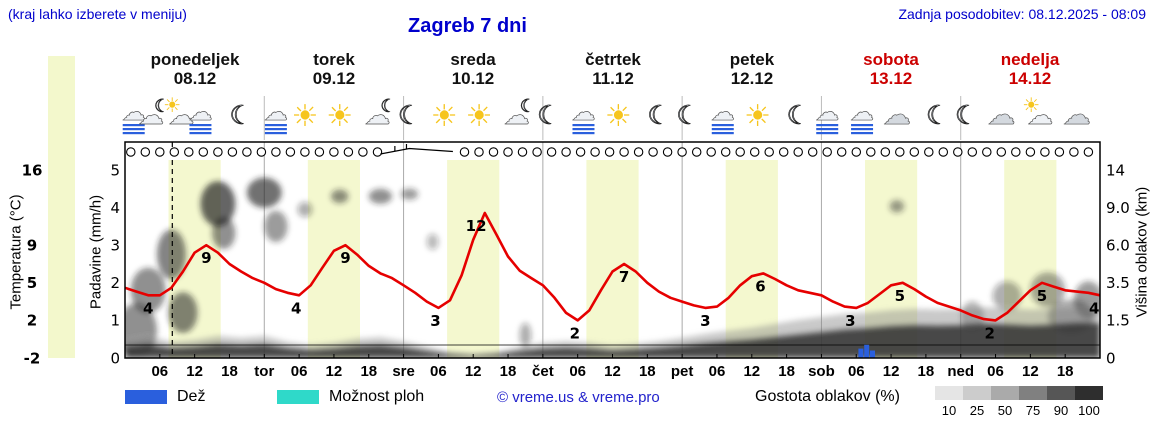 The width and height of the screenshot is (1152, 443). What do you see at coordinates (473, 259) in the screenshot?
I see `daylight-band` at bounding box center [473, 259].